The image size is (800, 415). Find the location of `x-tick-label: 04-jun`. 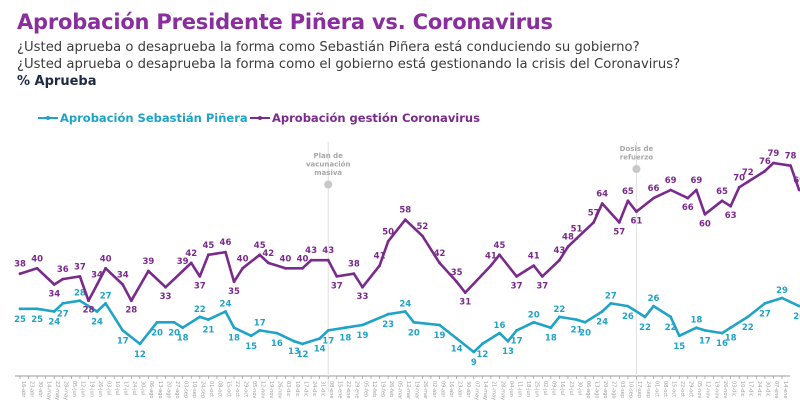

x-tick-label: 04-jun is located at coordinates (511, 389).